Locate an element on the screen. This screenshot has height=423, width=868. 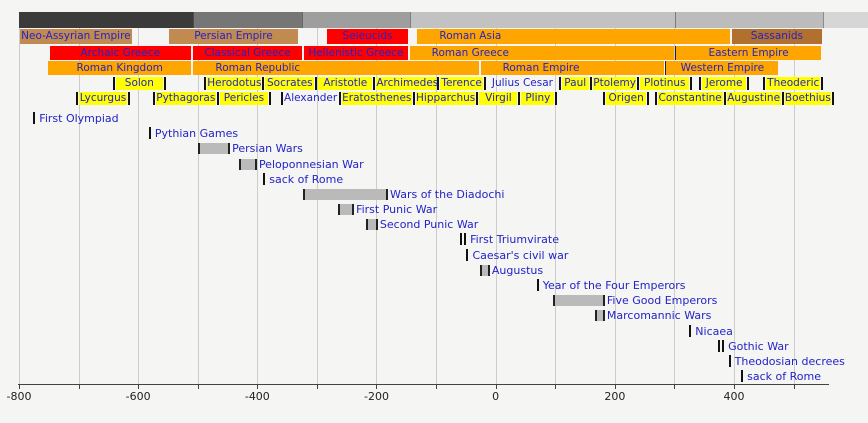
event-year-of-the-four-emperors-11-tick is located at coordinates (537, 284).